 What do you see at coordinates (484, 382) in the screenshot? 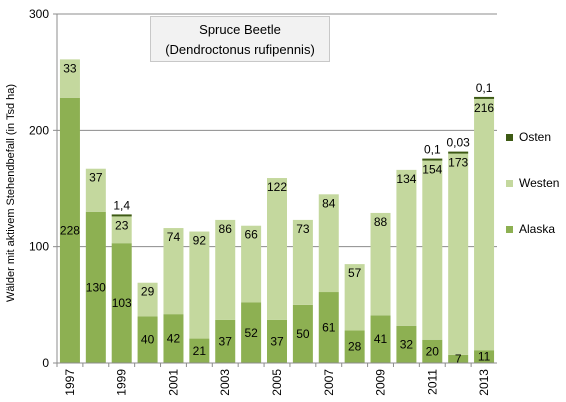
I see `x-tick-label-2013: 2013` at bounding box center [484, 382].